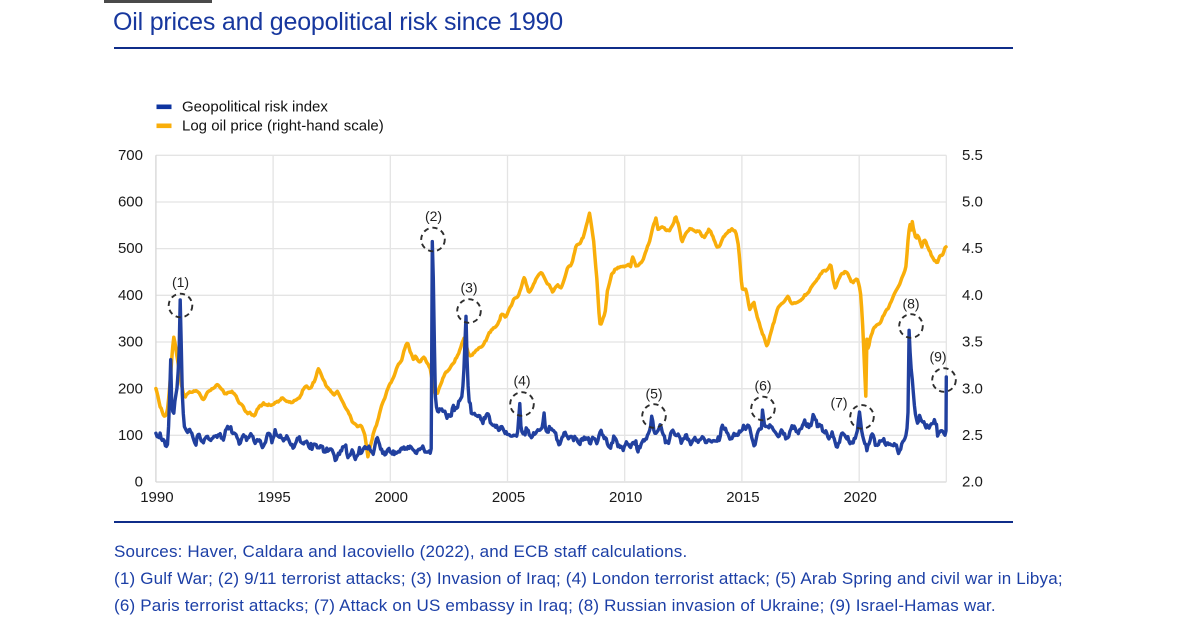  Describe the element at coordinates (156, 497) in the screenshot. I see `svg-text: 1990` at that location.